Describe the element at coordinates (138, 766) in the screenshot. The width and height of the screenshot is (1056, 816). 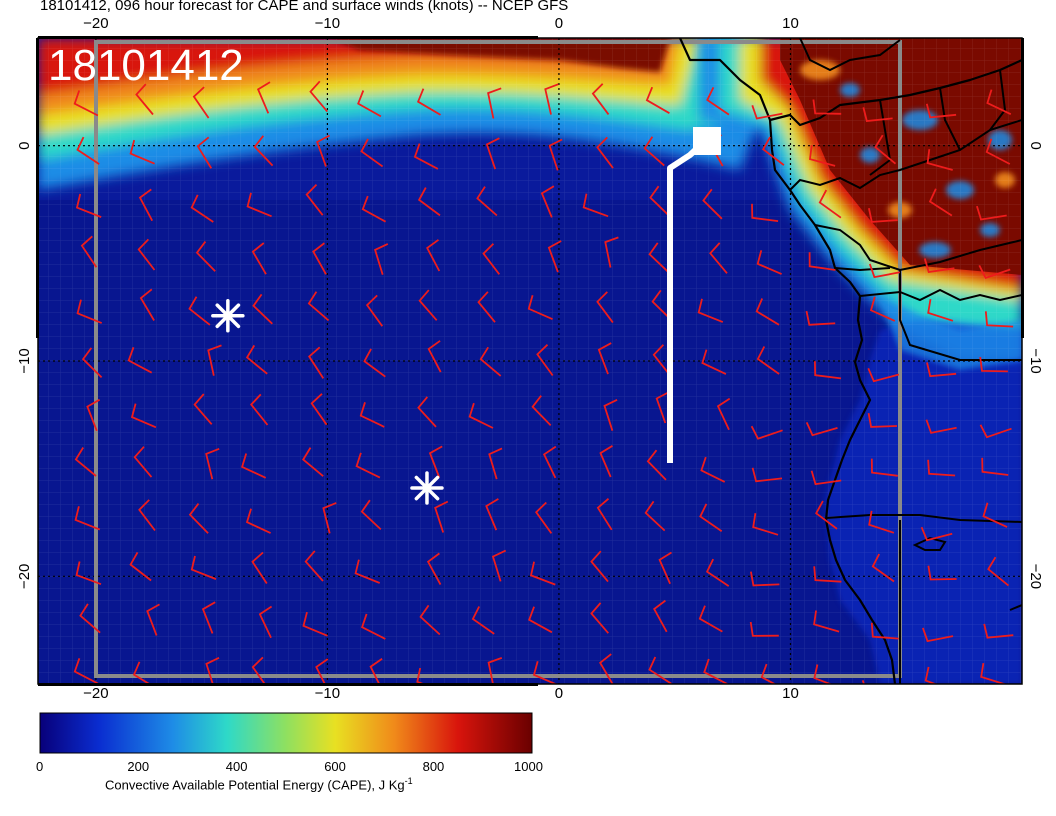
I see `colorbar-tick-1: 200` at that location.